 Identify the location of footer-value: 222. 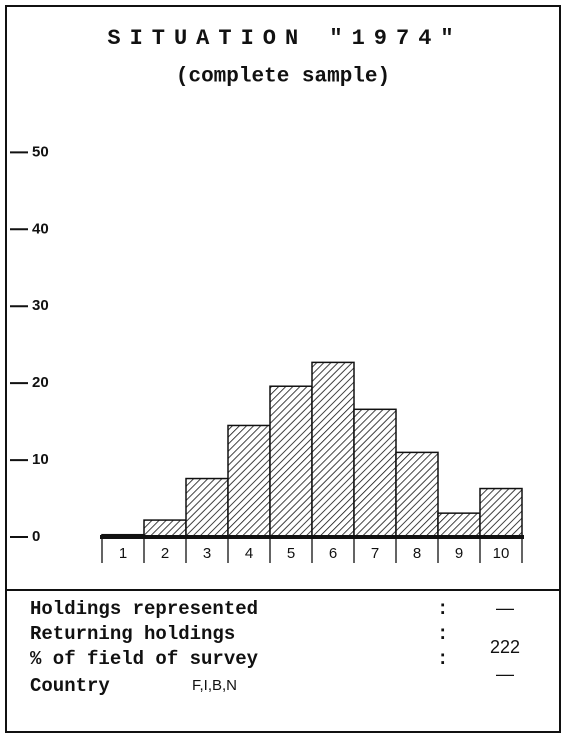
(505, 647).